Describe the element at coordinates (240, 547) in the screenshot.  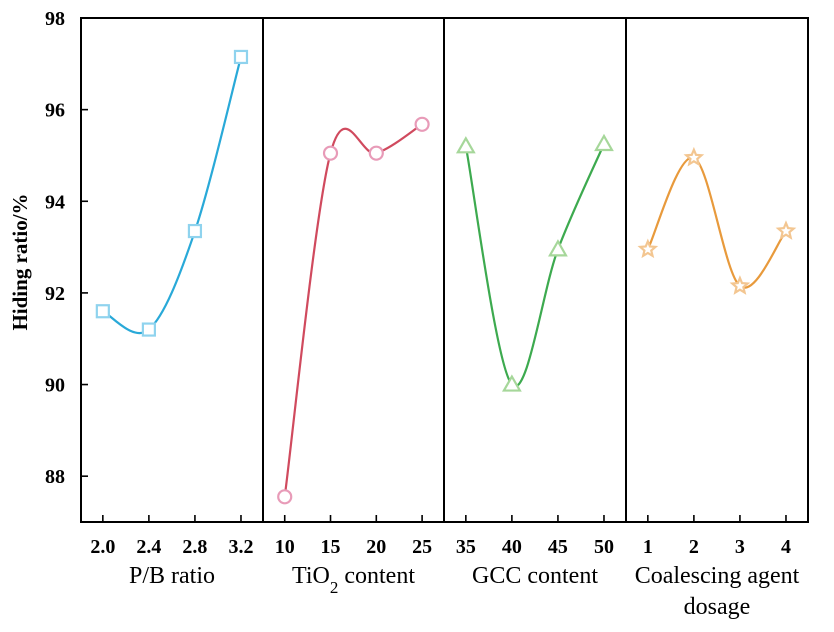
I see `x-tick-label: 3.2` at that location.